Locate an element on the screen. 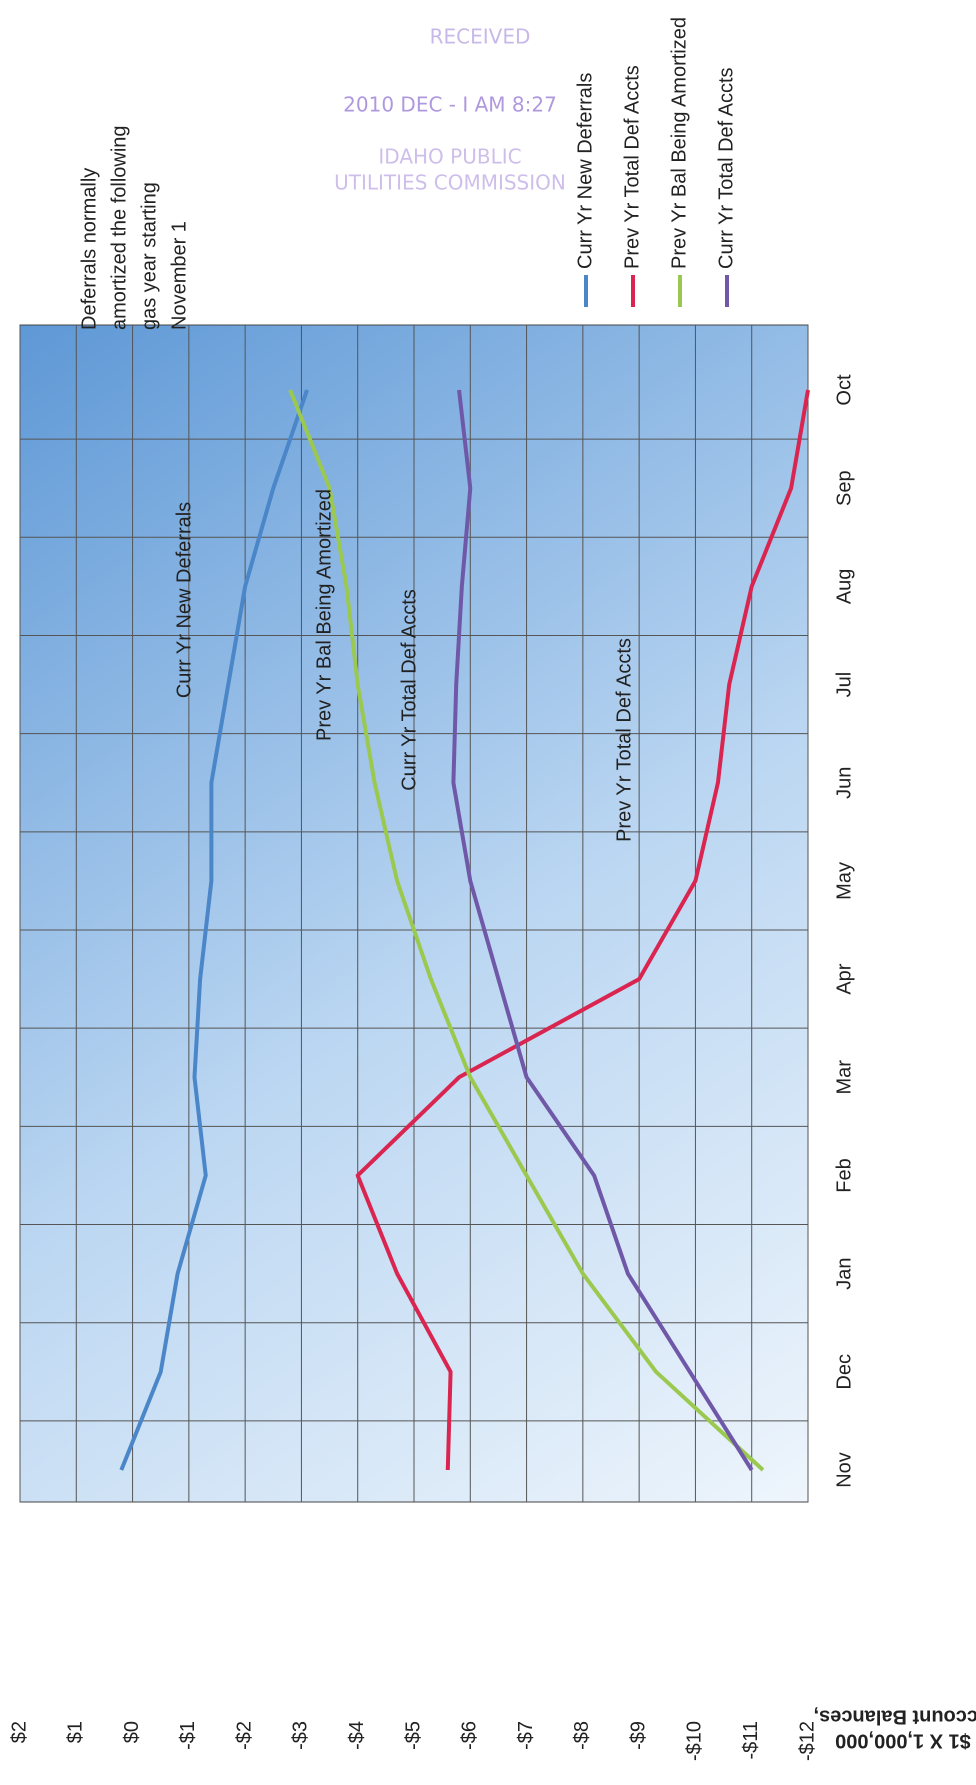  y-tick-label: -$11 is located at coordinates (751, 1740).